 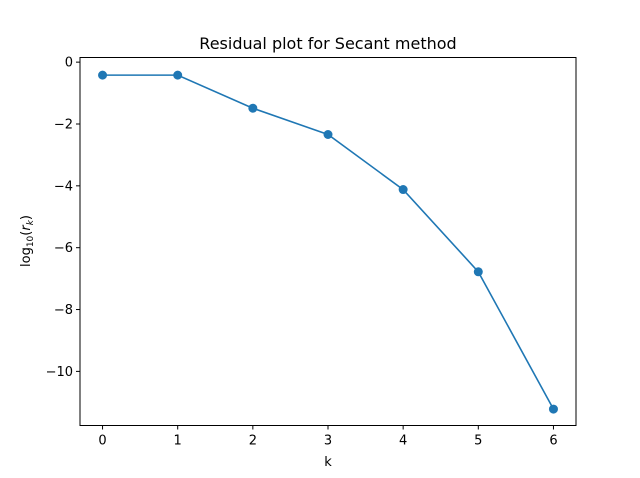 I want to click on x-tick-label: 4, so click(x=403, y=441).